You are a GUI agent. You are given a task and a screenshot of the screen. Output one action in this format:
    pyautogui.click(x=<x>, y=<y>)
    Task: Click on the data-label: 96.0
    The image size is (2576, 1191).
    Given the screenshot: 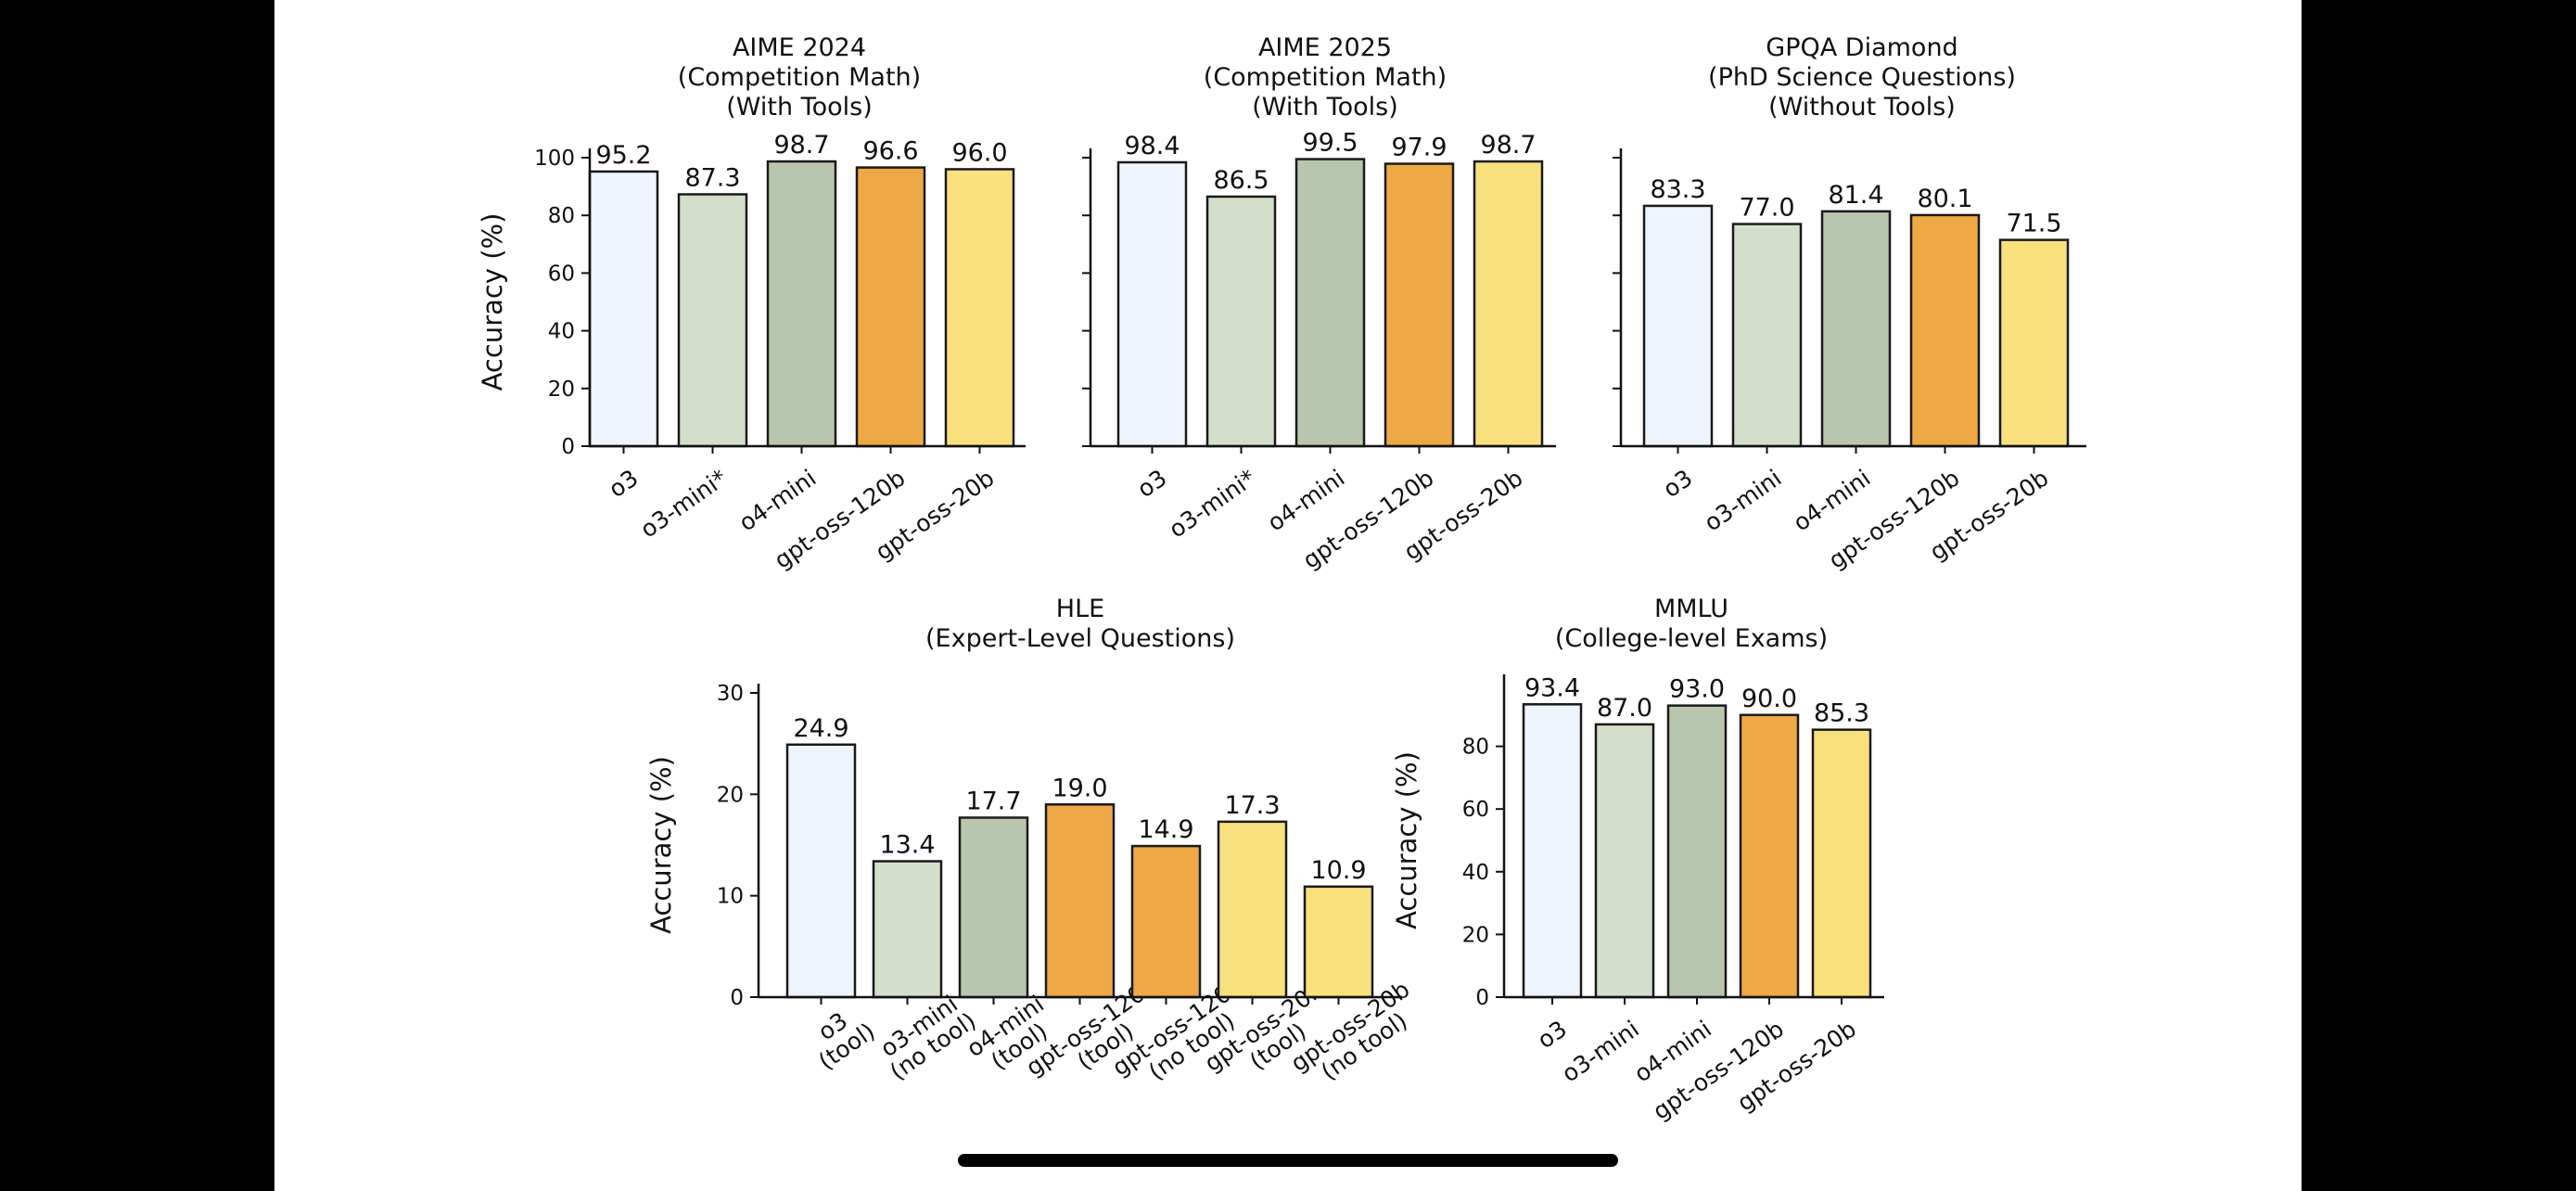 What is the action you would take?
    pyautogui.click(x=979, y=152)
    